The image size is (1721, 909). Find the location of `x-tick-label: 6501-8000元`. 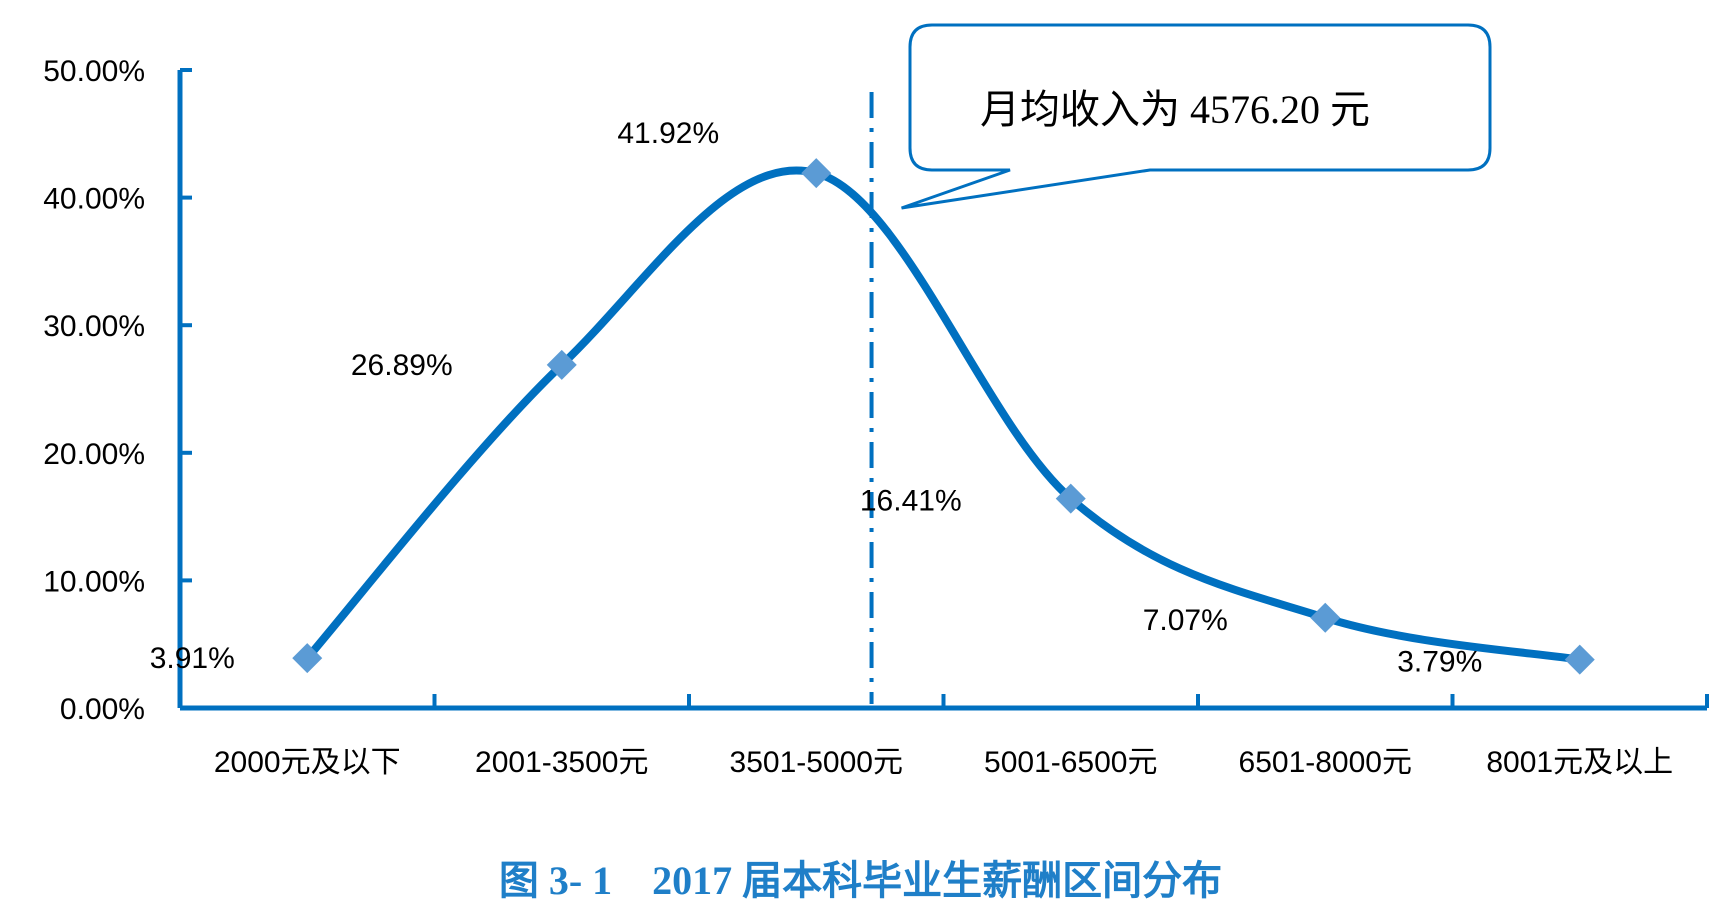

x-tick-label: 6501-8000元 is located at coordinates (1325, 762).